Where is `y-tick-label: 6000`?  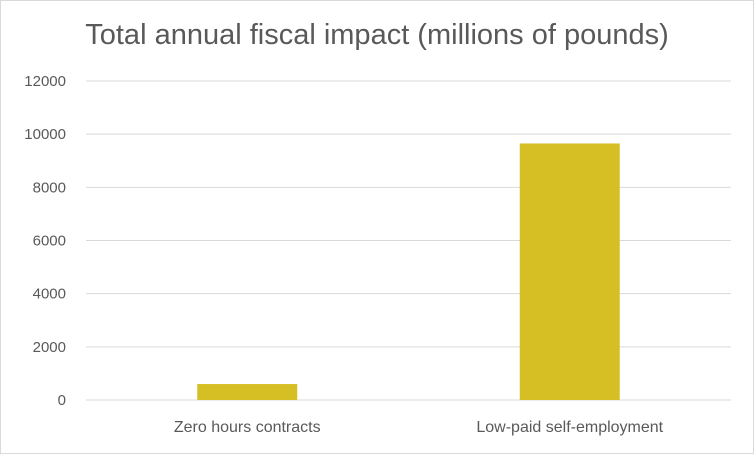
y-tick-label: 6000 is located at coordinates (49, 241).